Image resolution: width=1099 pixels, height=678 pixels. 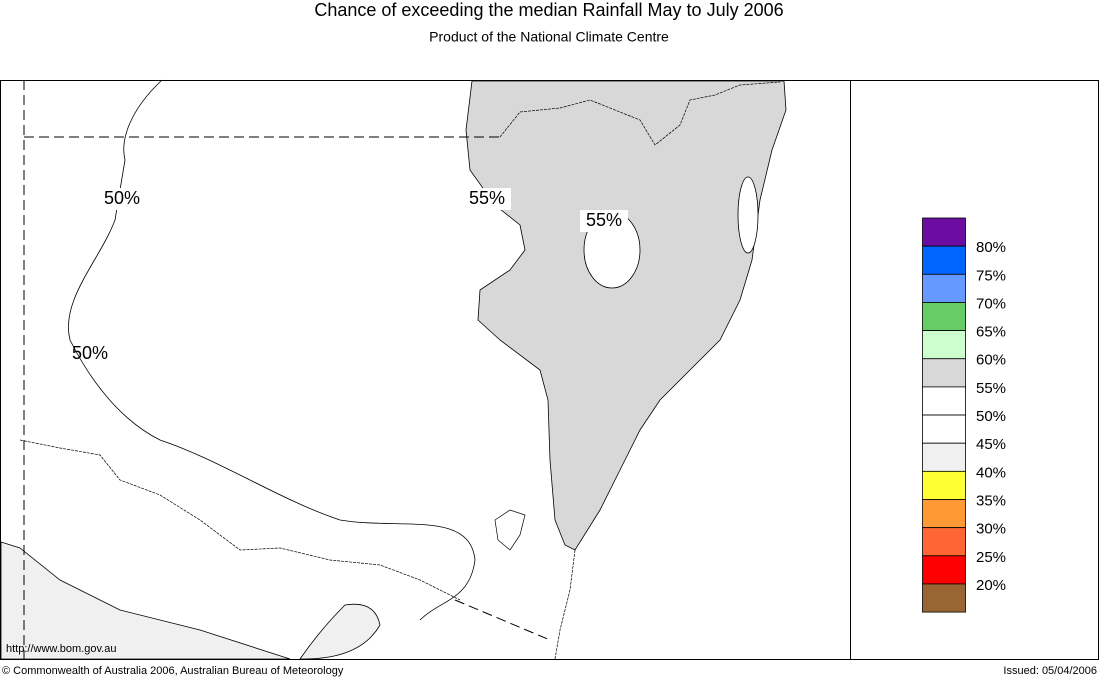 What do you see at coordinates (991, 247) in the screenshot?
I see `legend-label: 80%` at bounding box center [991, 247].